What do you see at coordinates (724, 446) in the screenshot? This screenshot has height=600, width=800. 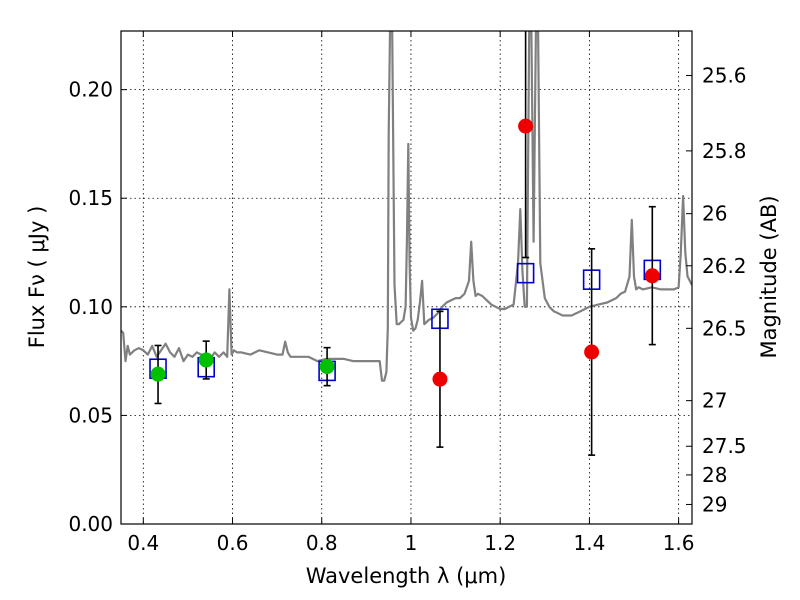 I see `right-tick-label: 27.5` at bounding box center [724, 446].